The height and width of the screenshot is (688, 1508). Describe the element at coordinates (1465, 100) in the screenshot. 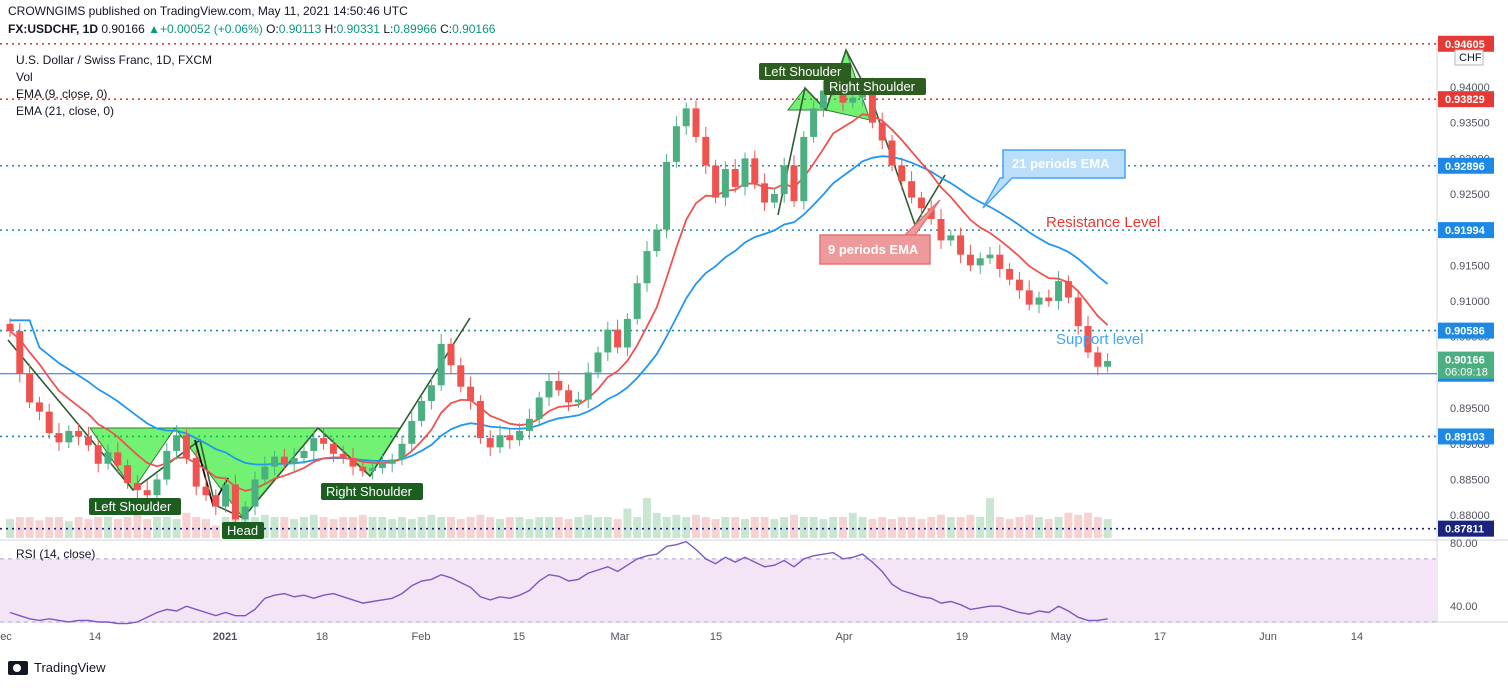

I see `price-label-text: 0.93829` at that location.